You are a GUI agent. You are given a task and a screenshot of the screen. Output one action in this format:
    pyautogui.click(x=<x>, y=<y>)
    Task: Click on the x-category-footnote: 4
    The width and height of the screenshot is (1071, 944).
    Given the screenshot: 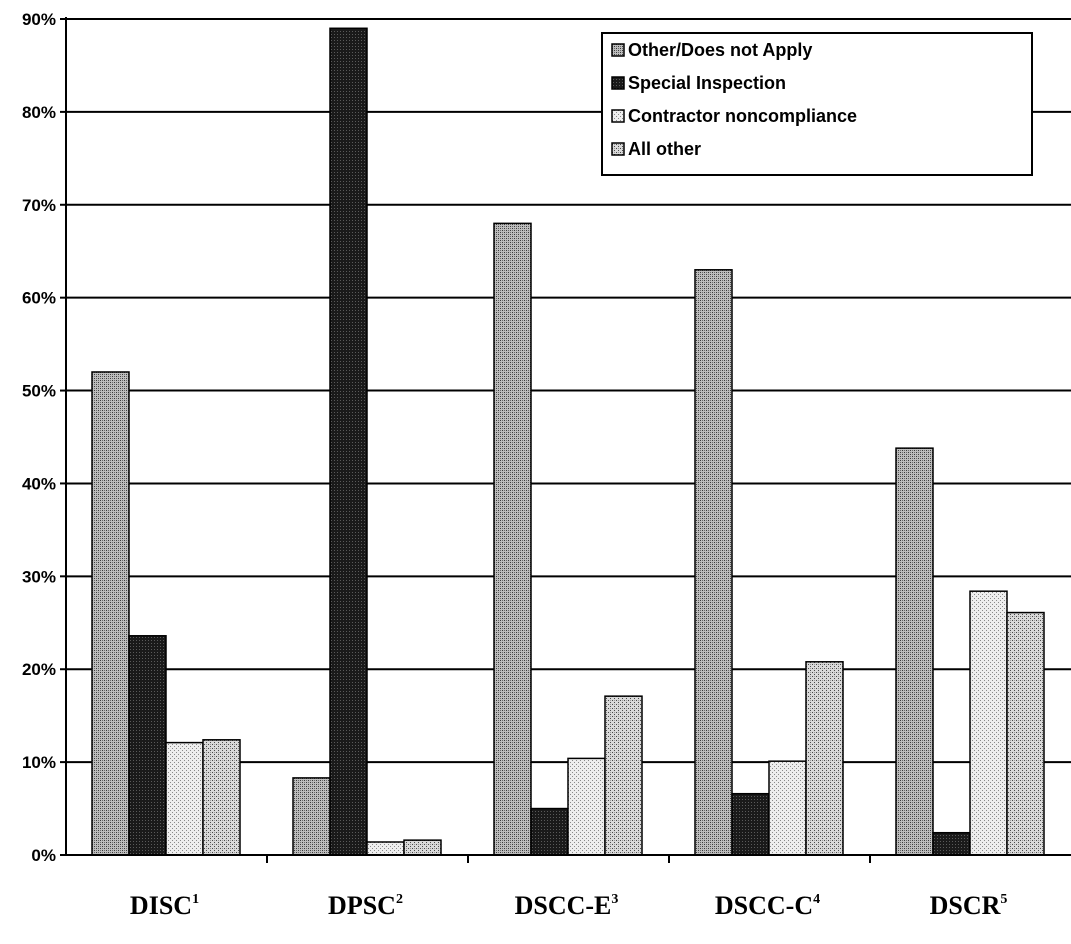 What is the action you would take?
    pyautogui.click(x=816, y=899)
    